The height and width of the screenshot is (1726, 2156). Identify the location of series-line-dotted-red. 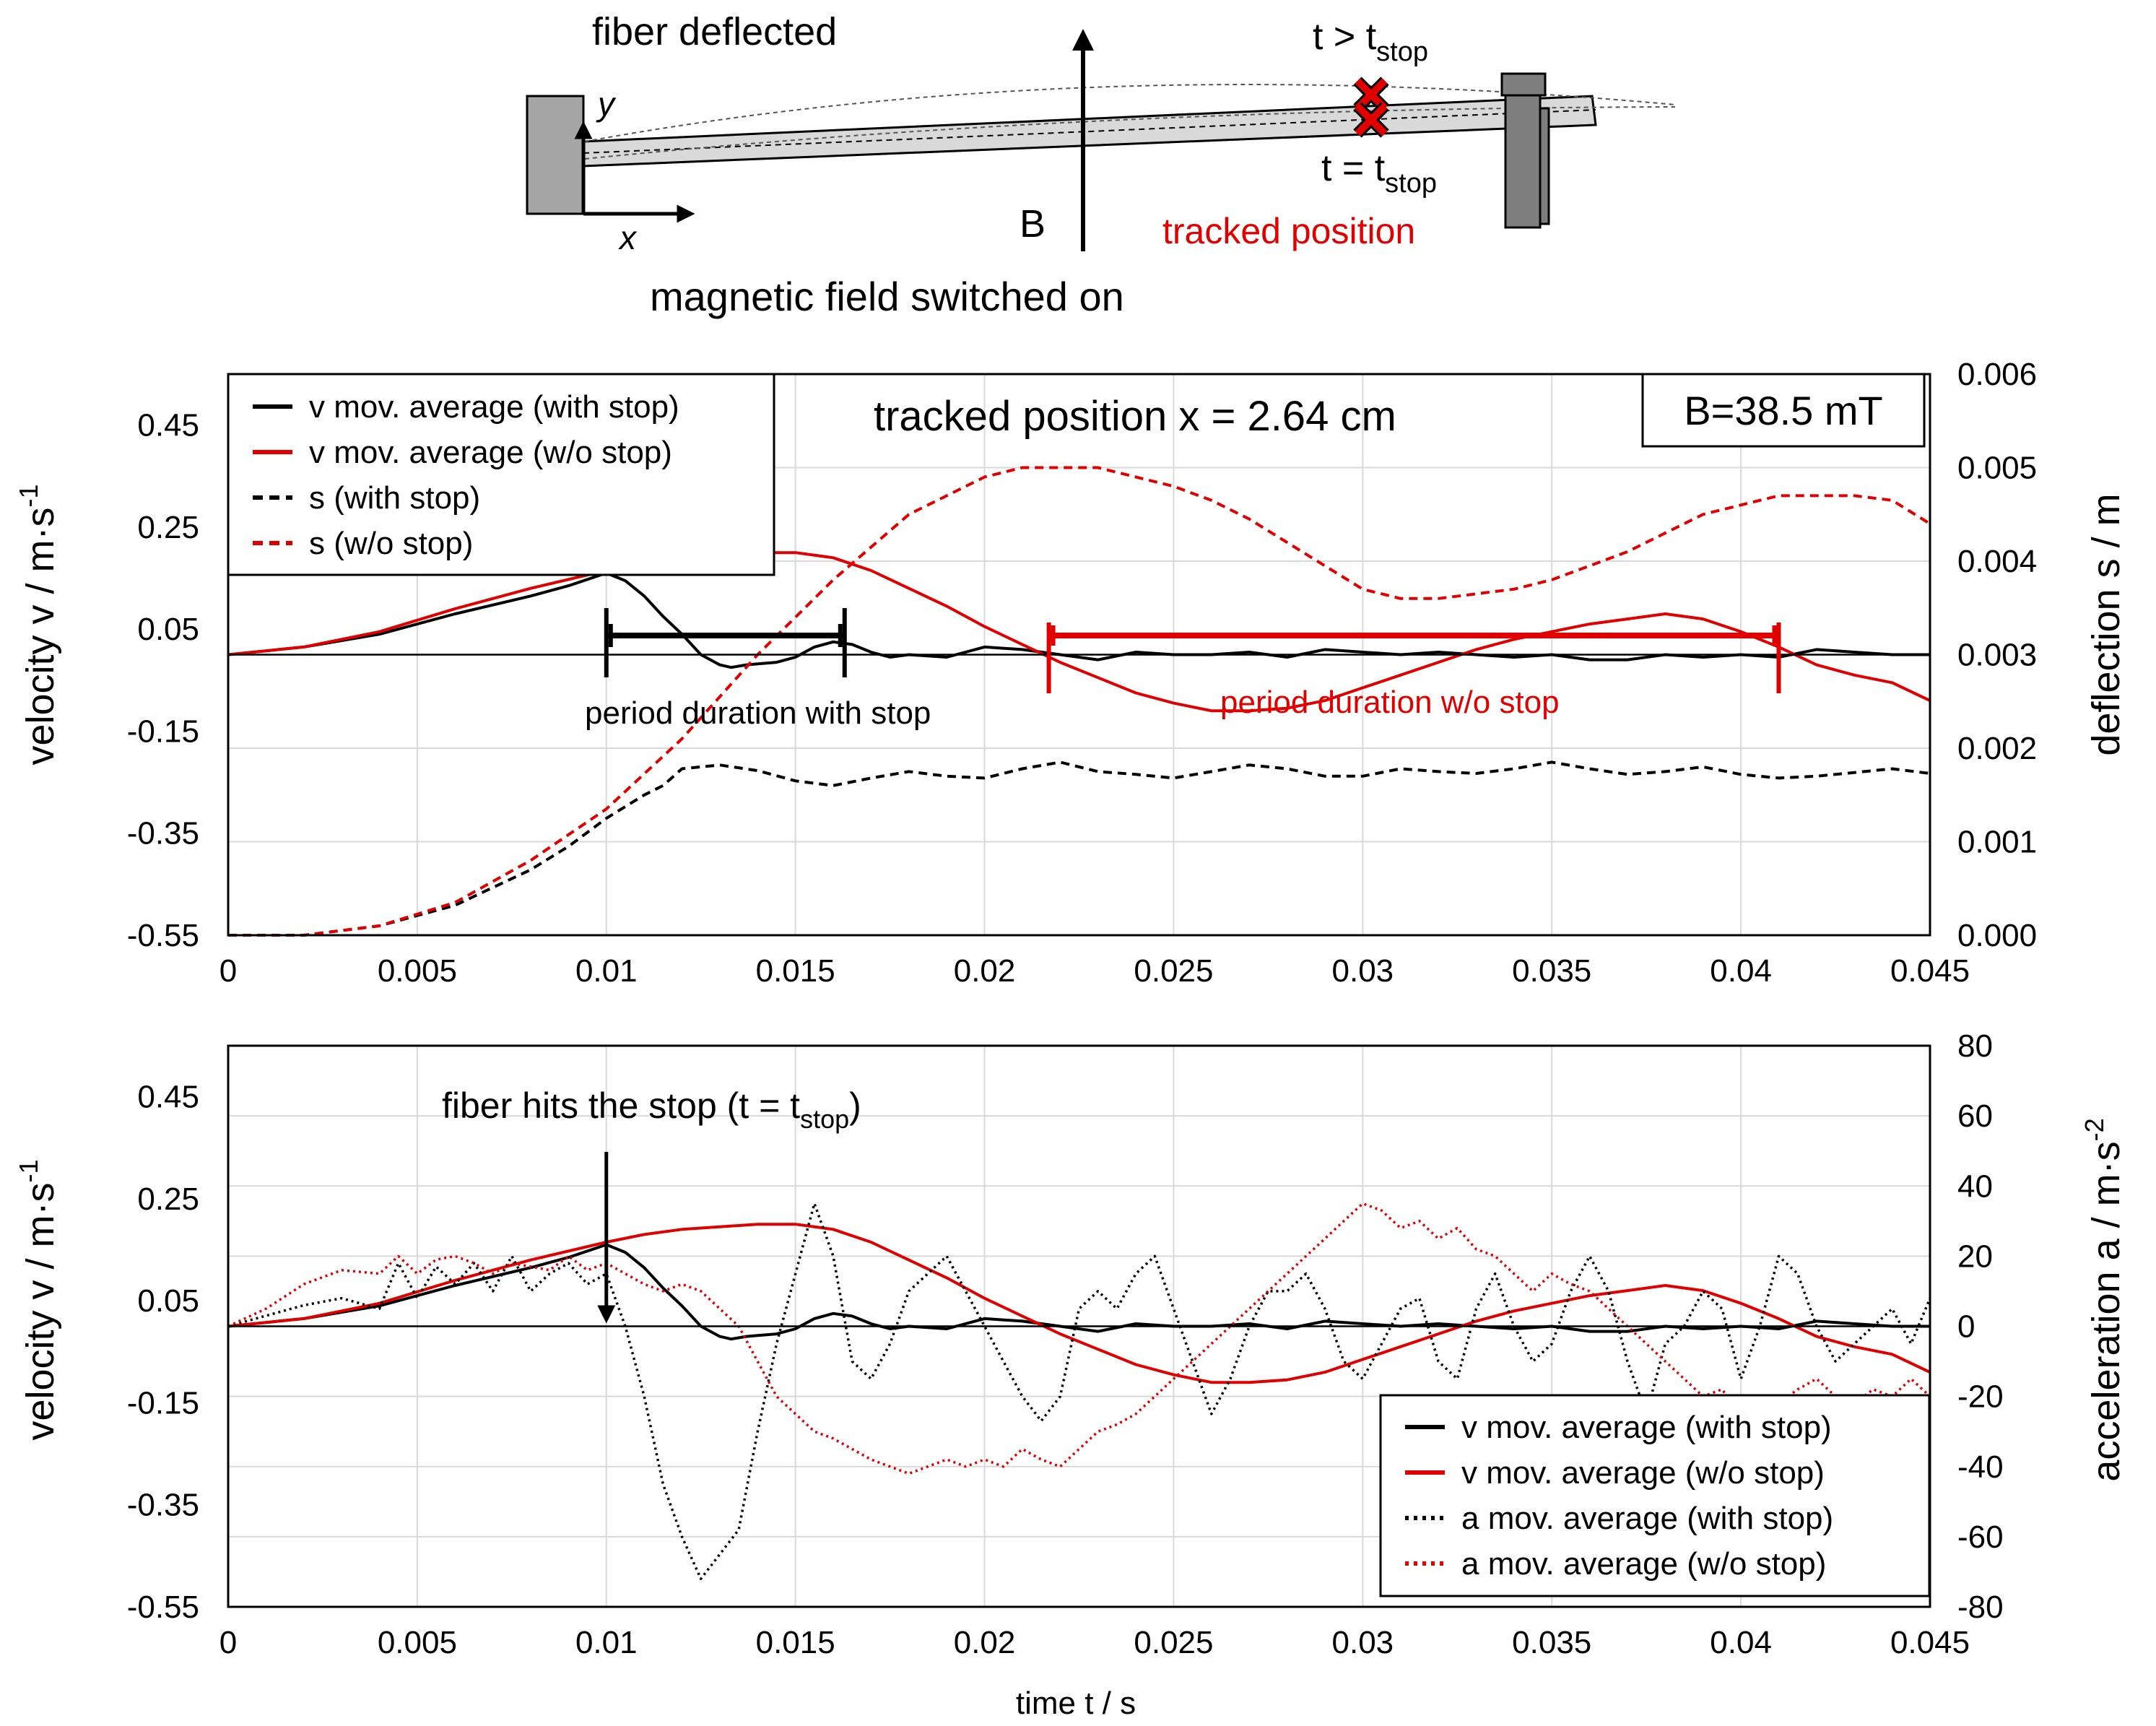
(1079, 1338).